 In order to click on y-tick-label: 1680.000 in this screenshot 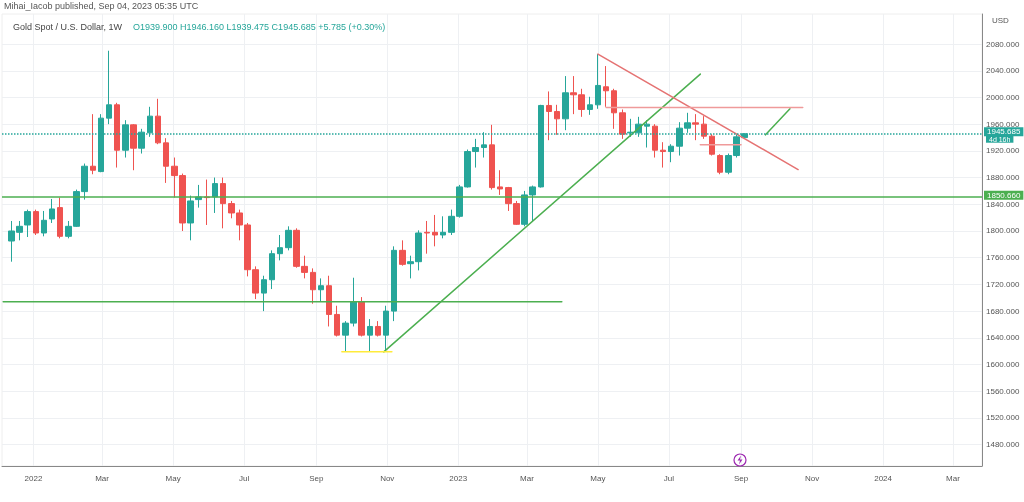, I will do `click(1003, 311)`.